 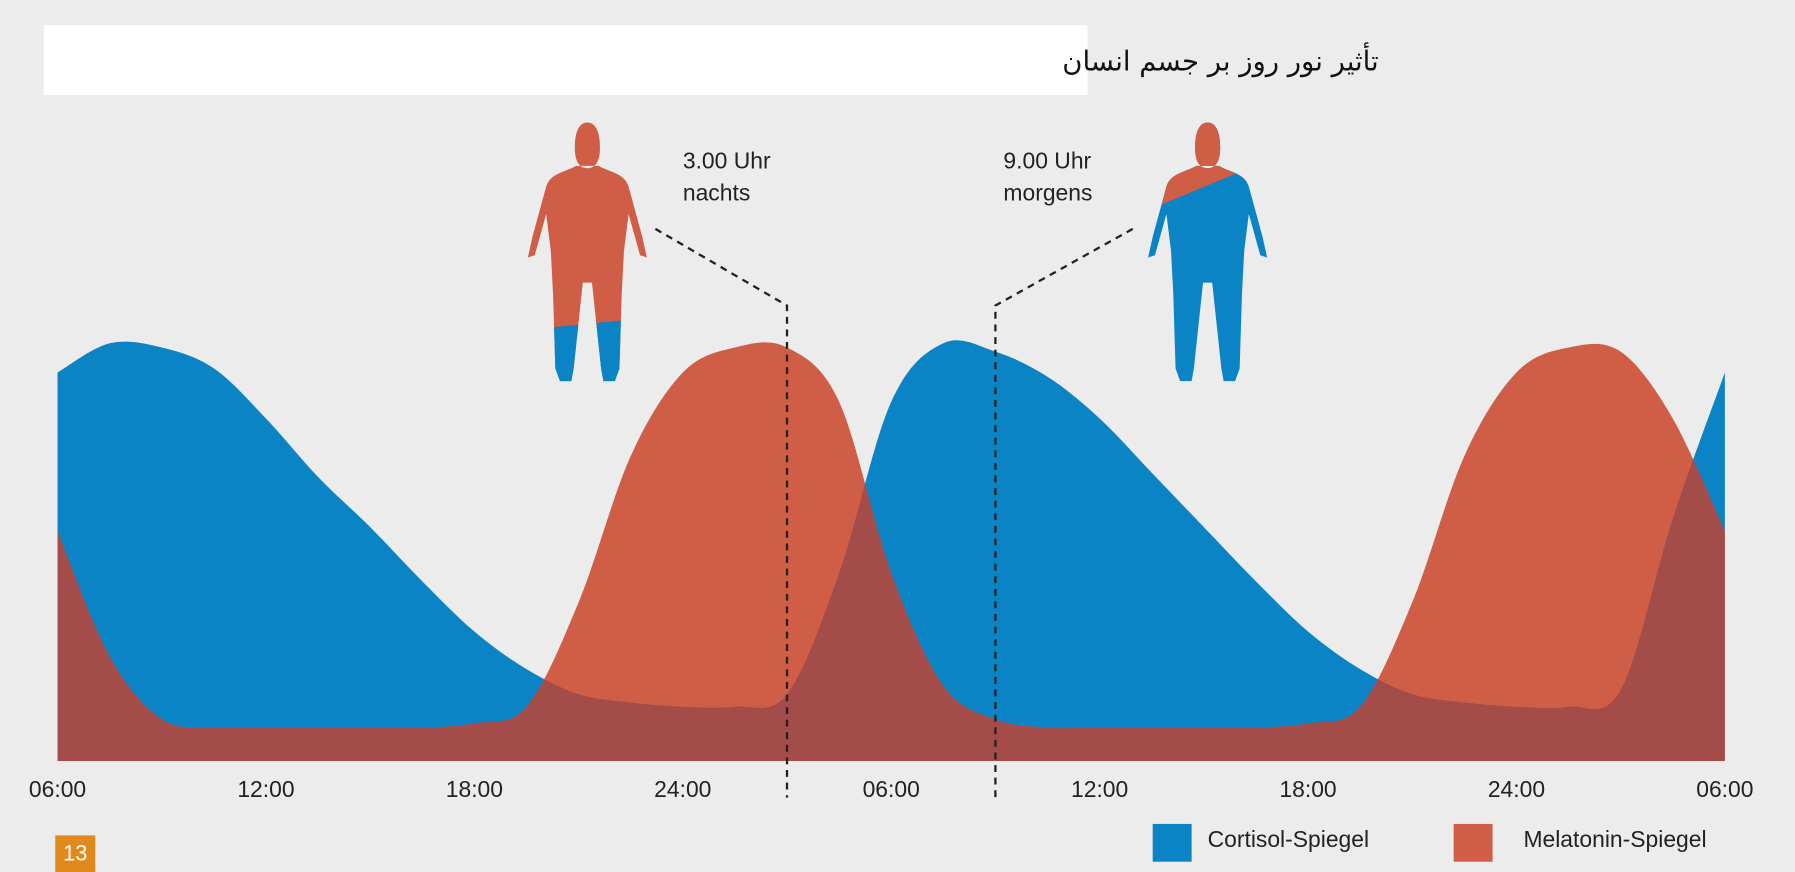 What do you see at coordinates (565, 60) in the screenshot?
I see `title-box` at bounding box center [565, 60].